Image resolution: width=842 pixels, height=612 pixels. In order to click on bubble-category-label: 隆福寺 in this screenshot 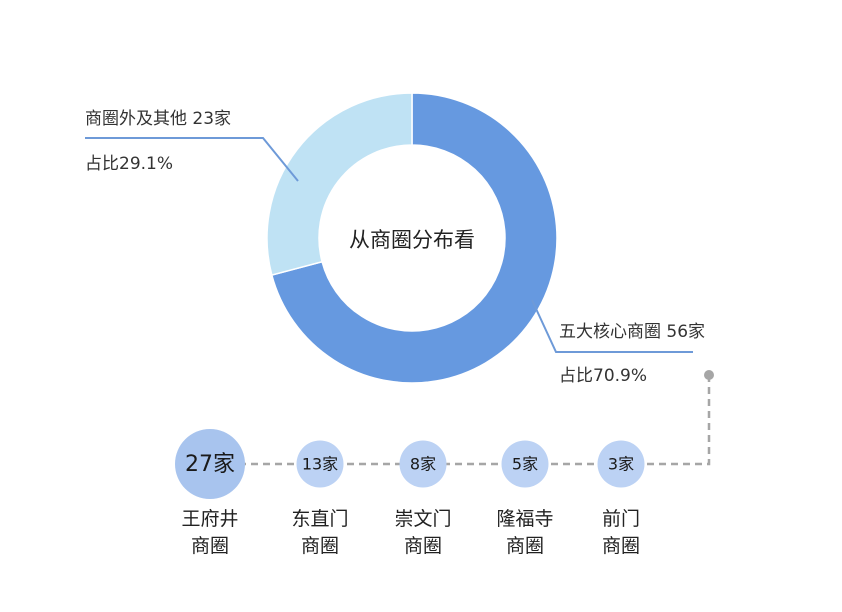, I will do `click(524, 519)`.